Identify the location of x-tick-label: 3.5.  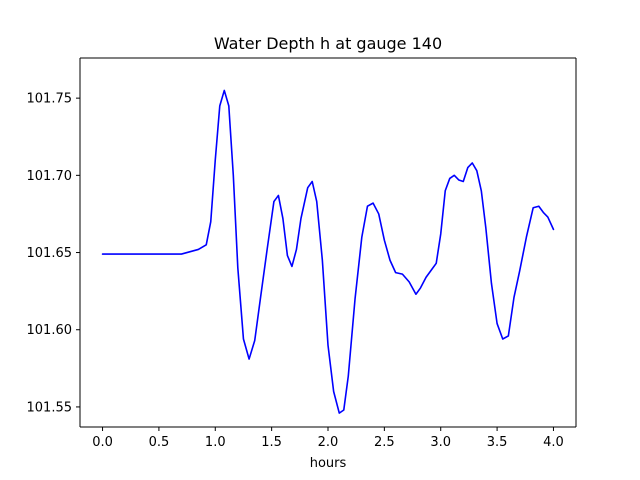
(497, 442).